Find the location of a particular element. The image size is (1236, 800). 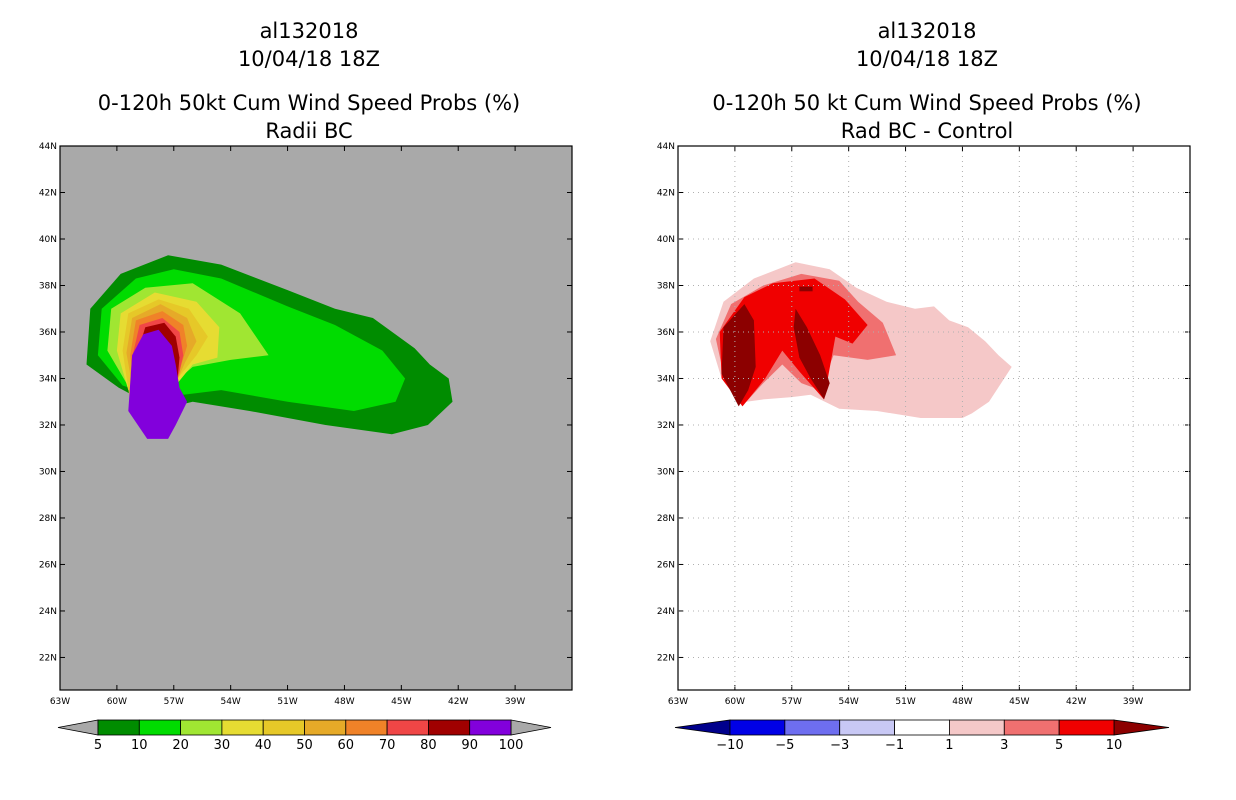

chart-title: 0-120h 50 kt Cum Wind Speed Probs (%) is located at coordinates (926, 103).